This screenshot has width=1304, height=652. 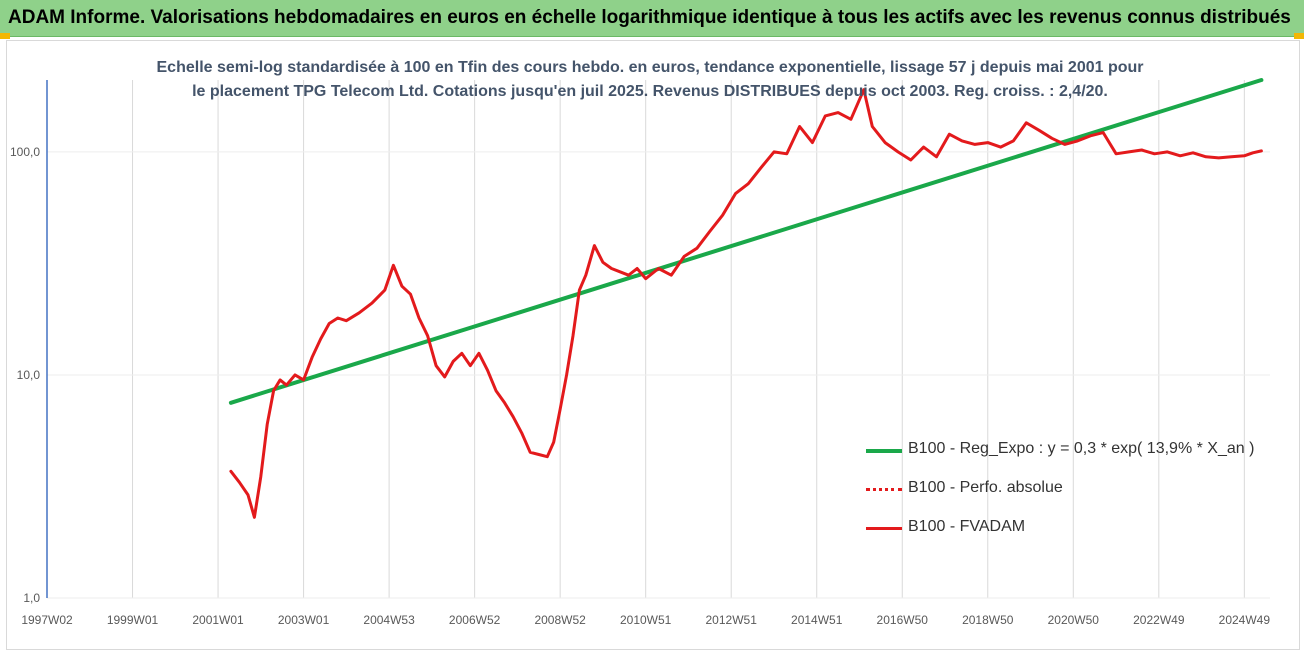 I want to click on x-tick-label: 2008W52, so click(x=560, y=620).